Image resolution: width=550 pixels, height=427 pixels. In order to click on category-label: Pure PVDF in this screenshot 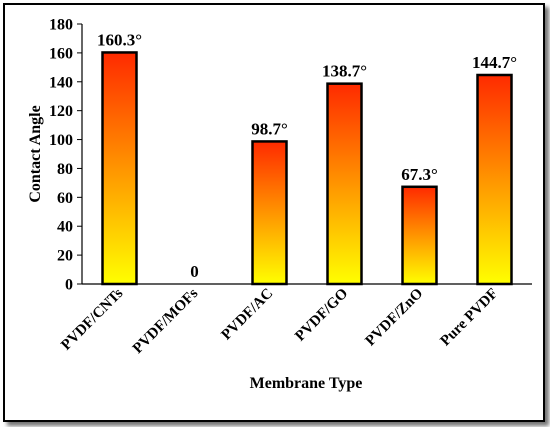, I will do `click(469, 318)`.